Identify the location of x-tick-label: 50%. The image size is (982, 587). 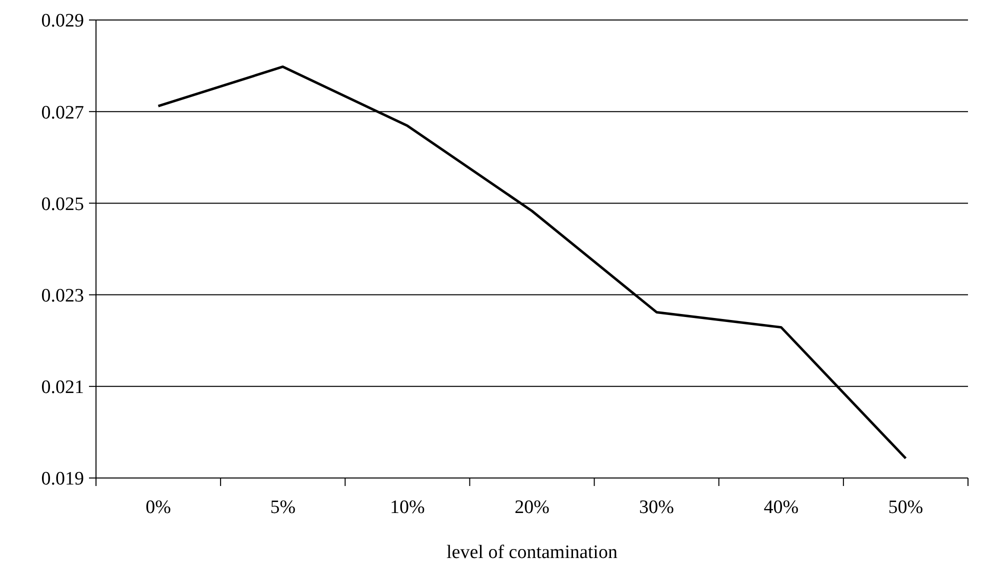
(906, 507).